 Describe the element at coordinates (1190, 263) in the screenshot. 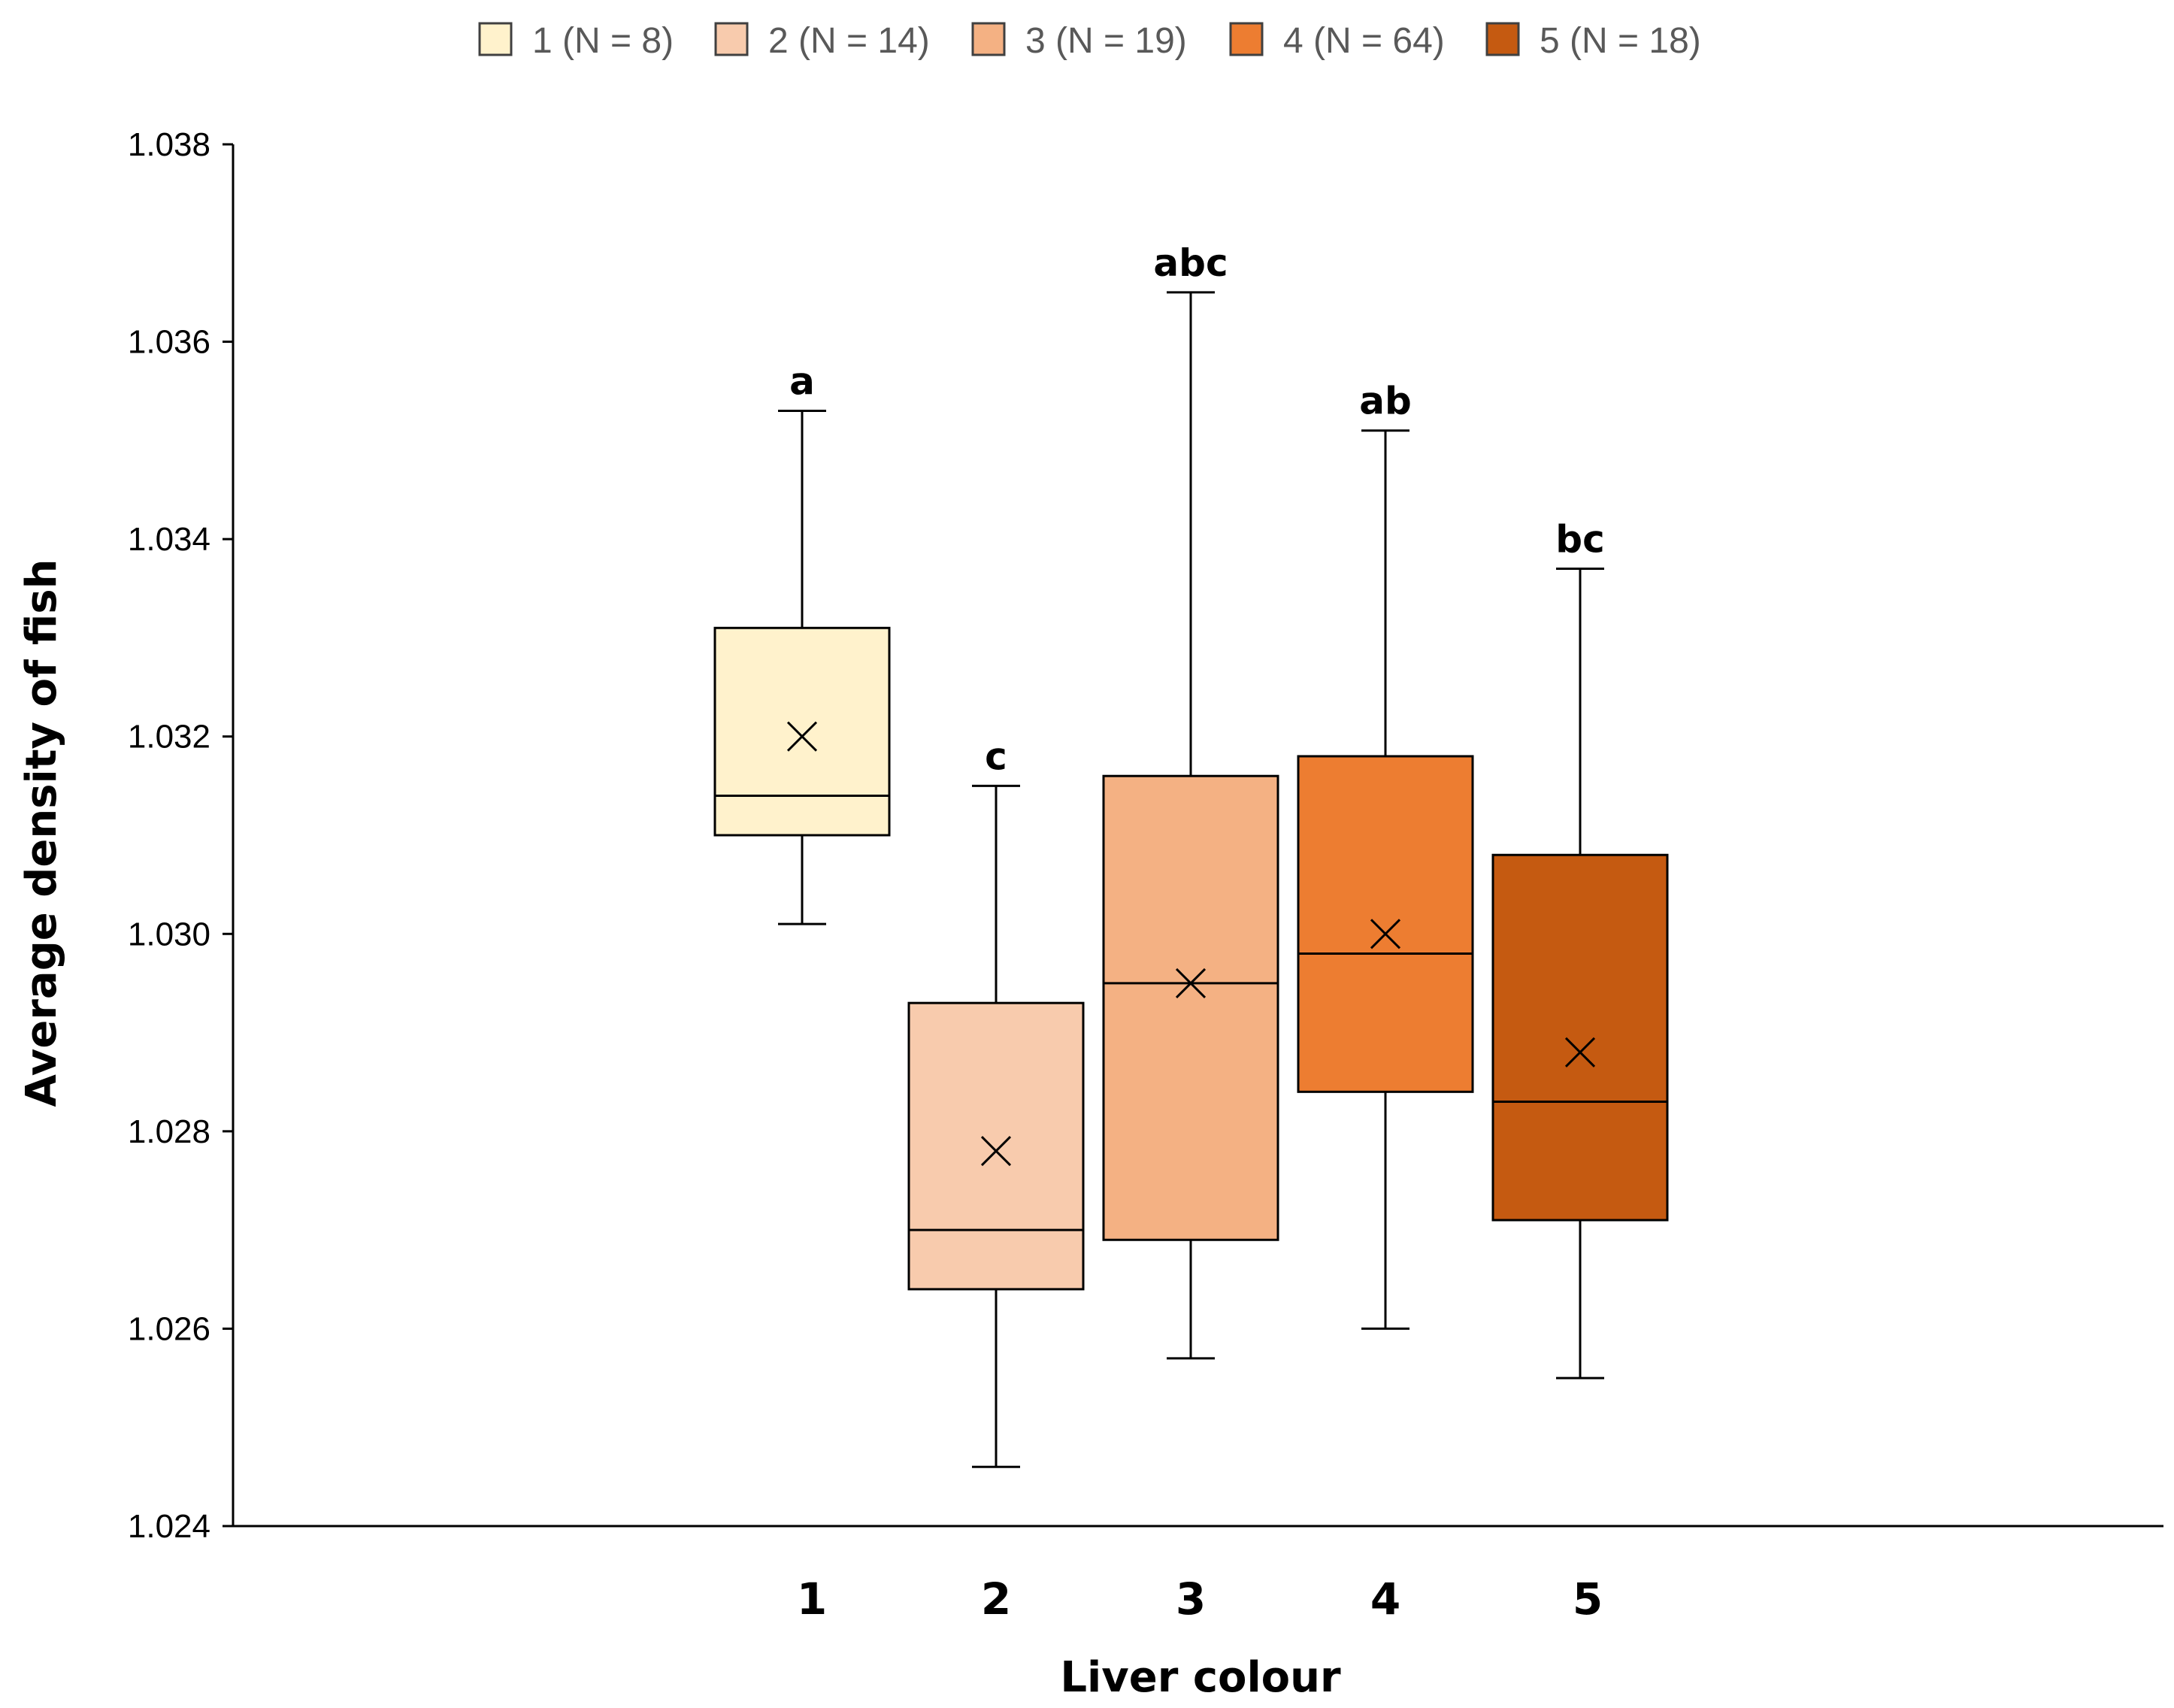

I see `significance-label: abc` at that location.